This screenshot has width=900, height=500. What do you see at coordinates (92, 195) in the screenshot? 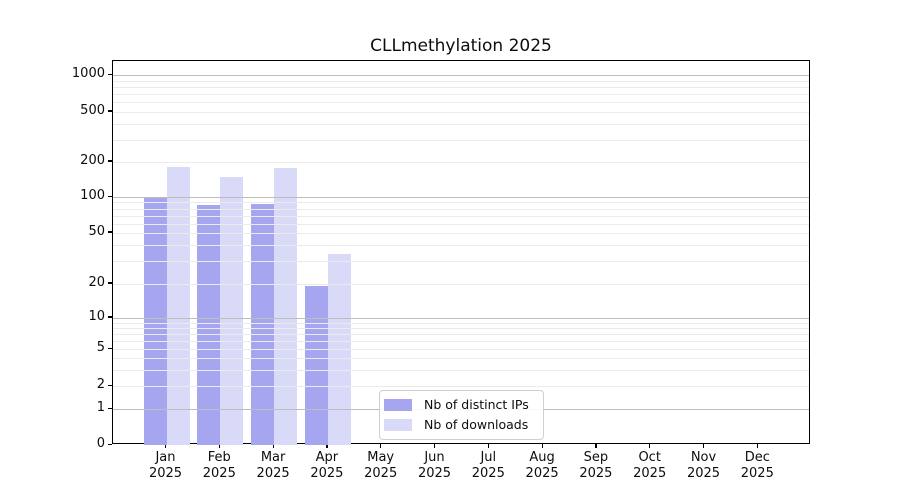
I see `y-tick-label: 100` at bounding box center [92, 195].